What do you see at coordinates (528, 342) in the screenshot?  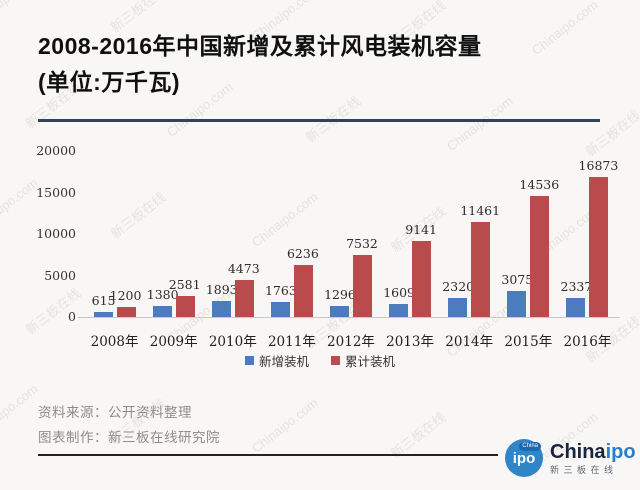 I see `x-tick-label: 2015年` at bounding box center [528, 342].